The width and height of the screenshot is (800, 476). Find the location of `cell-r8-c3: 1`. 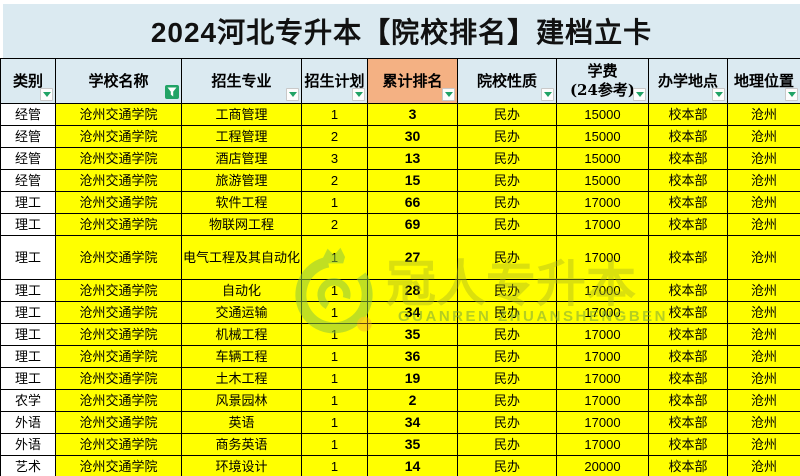

cell-r8-c3: 1 is located at coordinates (334, 312).